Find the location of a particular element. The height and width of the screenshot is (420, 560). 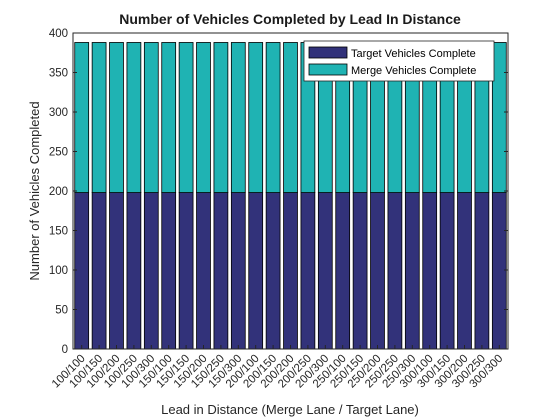

legend-swatch-target is located at coordinates (328, 52).